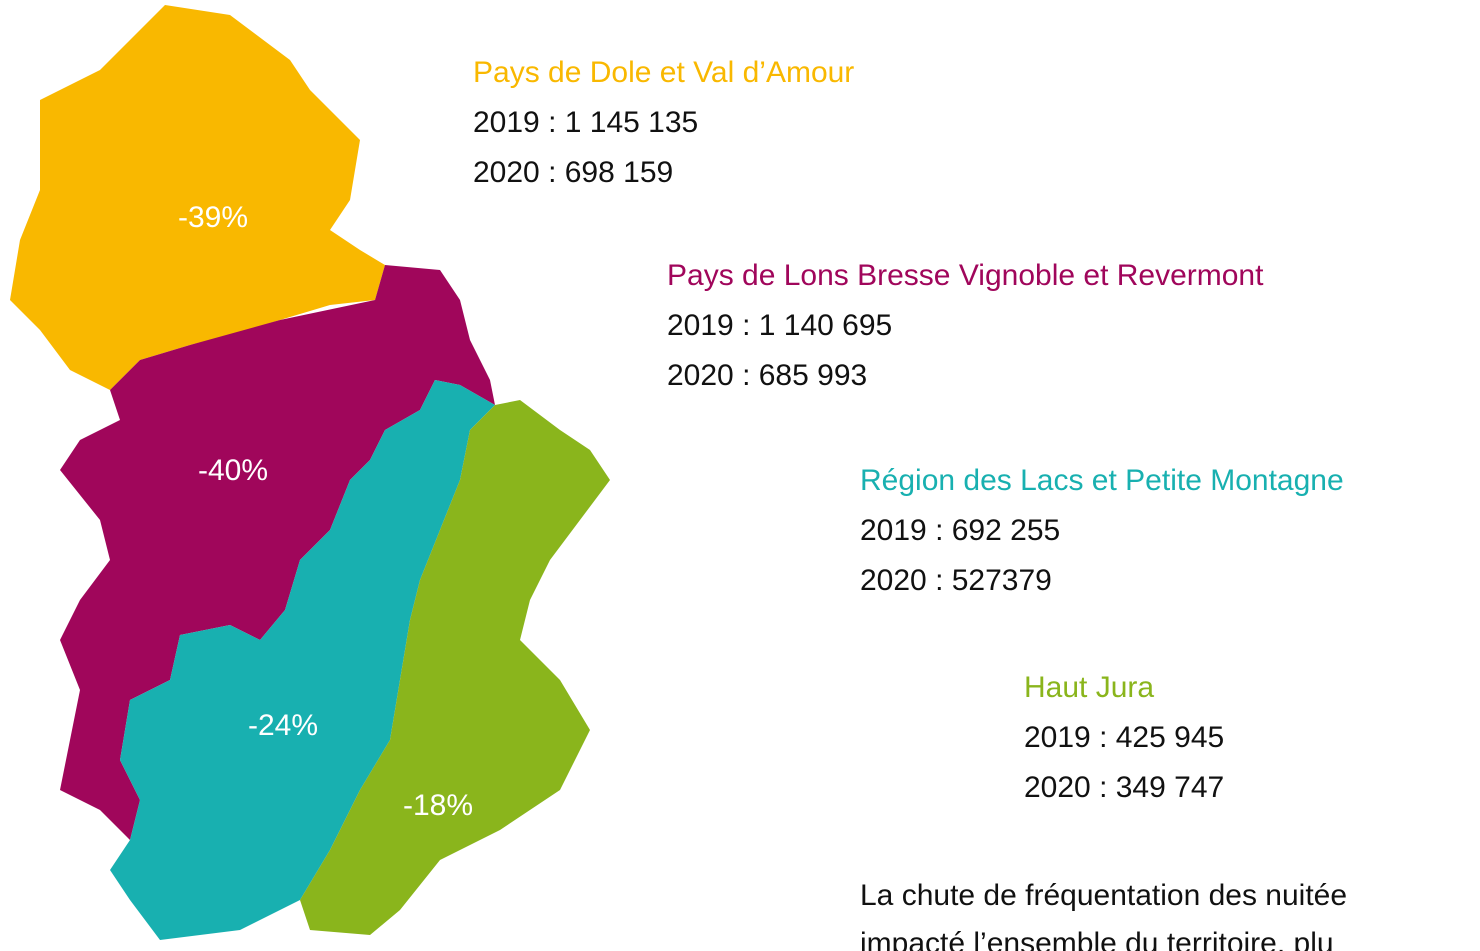  What do you see at coordinates (573, 172) in the screenshot?
I see `value-2020: 2020 : 698 159` at bounding box center [573, 172].